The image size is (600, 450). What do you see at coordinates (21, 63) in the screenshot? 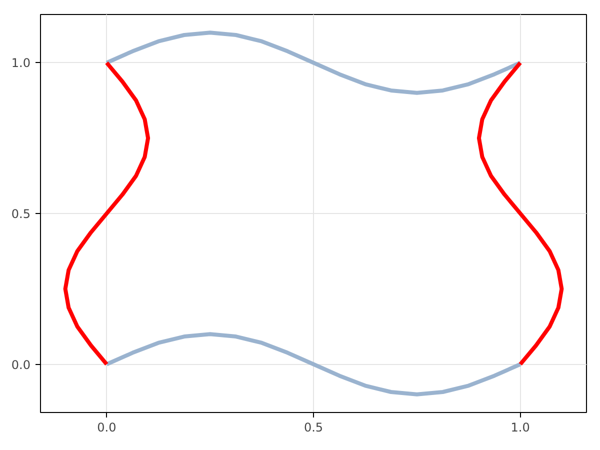
I see `y-tick-label: 1.0` at bounding box center [21, 63].